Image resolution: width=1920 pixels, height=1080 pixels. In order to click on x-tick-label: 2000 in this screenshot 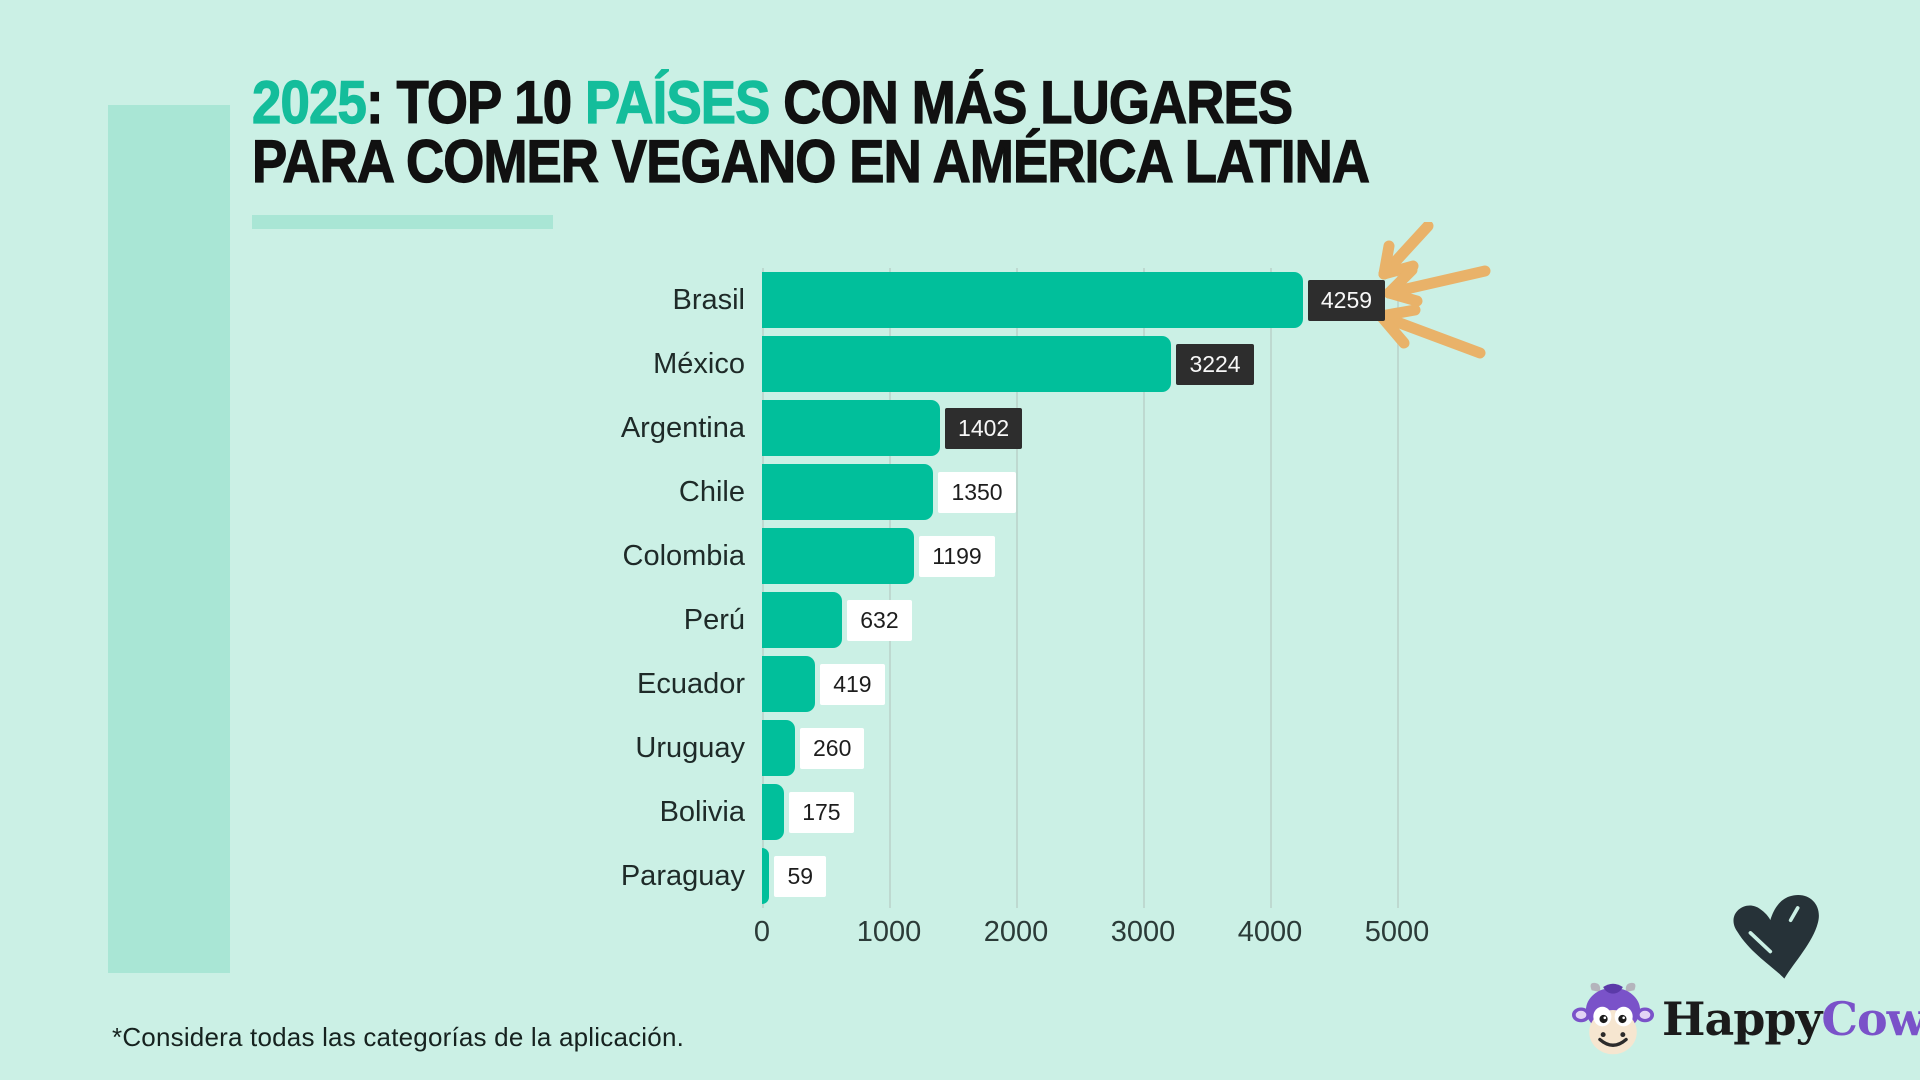, I will do `click(1016, 932)`.